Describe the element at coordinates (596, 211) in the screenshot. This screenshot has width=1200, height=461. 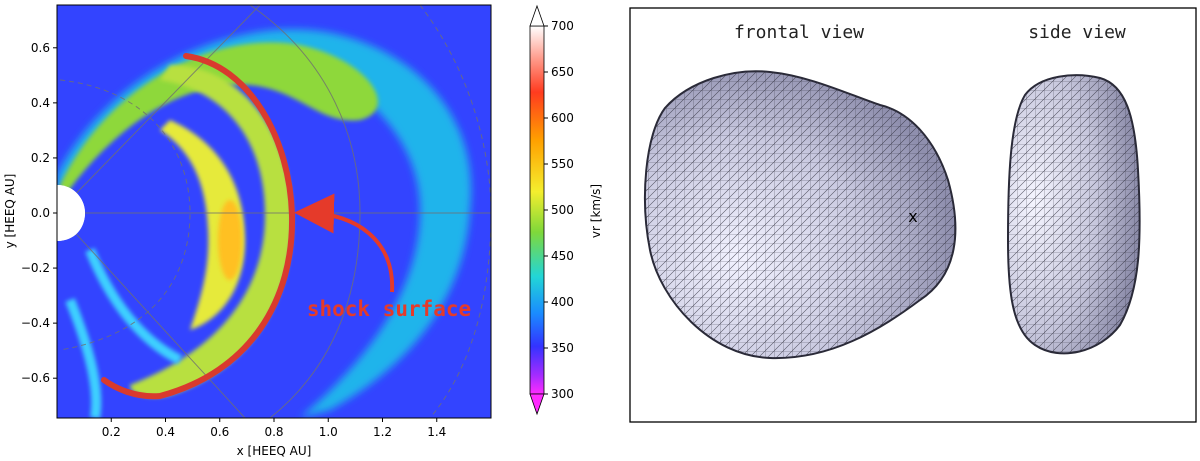
I see `colorbar-label: vr [km/s]` at that location.